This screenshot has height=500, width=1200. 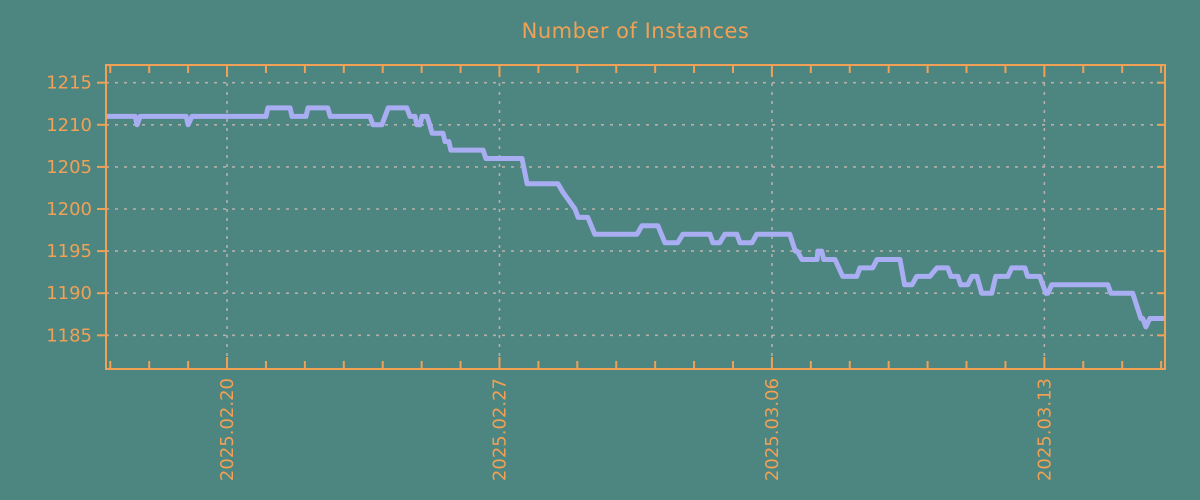 What do you see at coordinates (499, 429) in the screenshot?
I see `x-tick-label: 2025.02.27` at bounding box center [499, 429].